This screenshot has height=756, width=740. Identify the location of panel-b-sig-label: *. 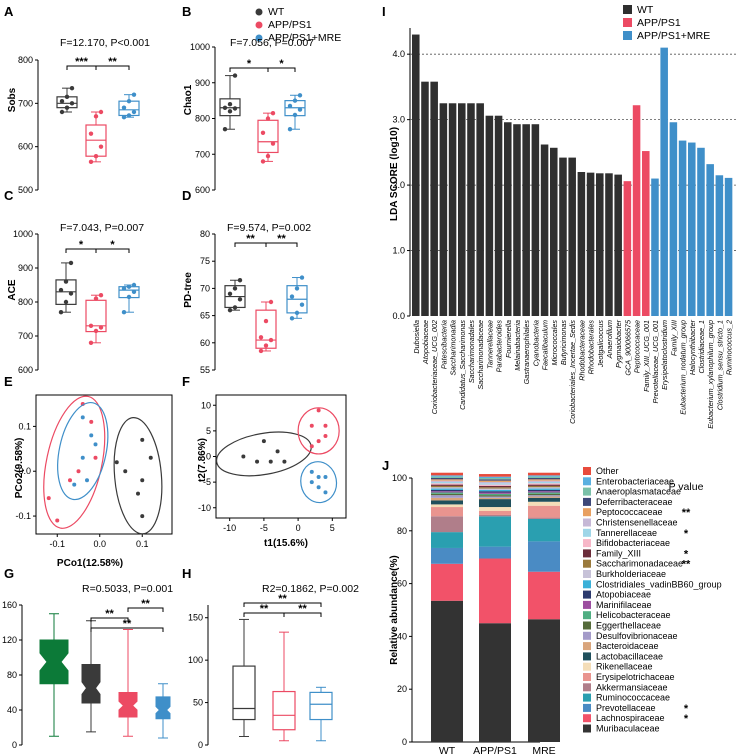
(281, 64).